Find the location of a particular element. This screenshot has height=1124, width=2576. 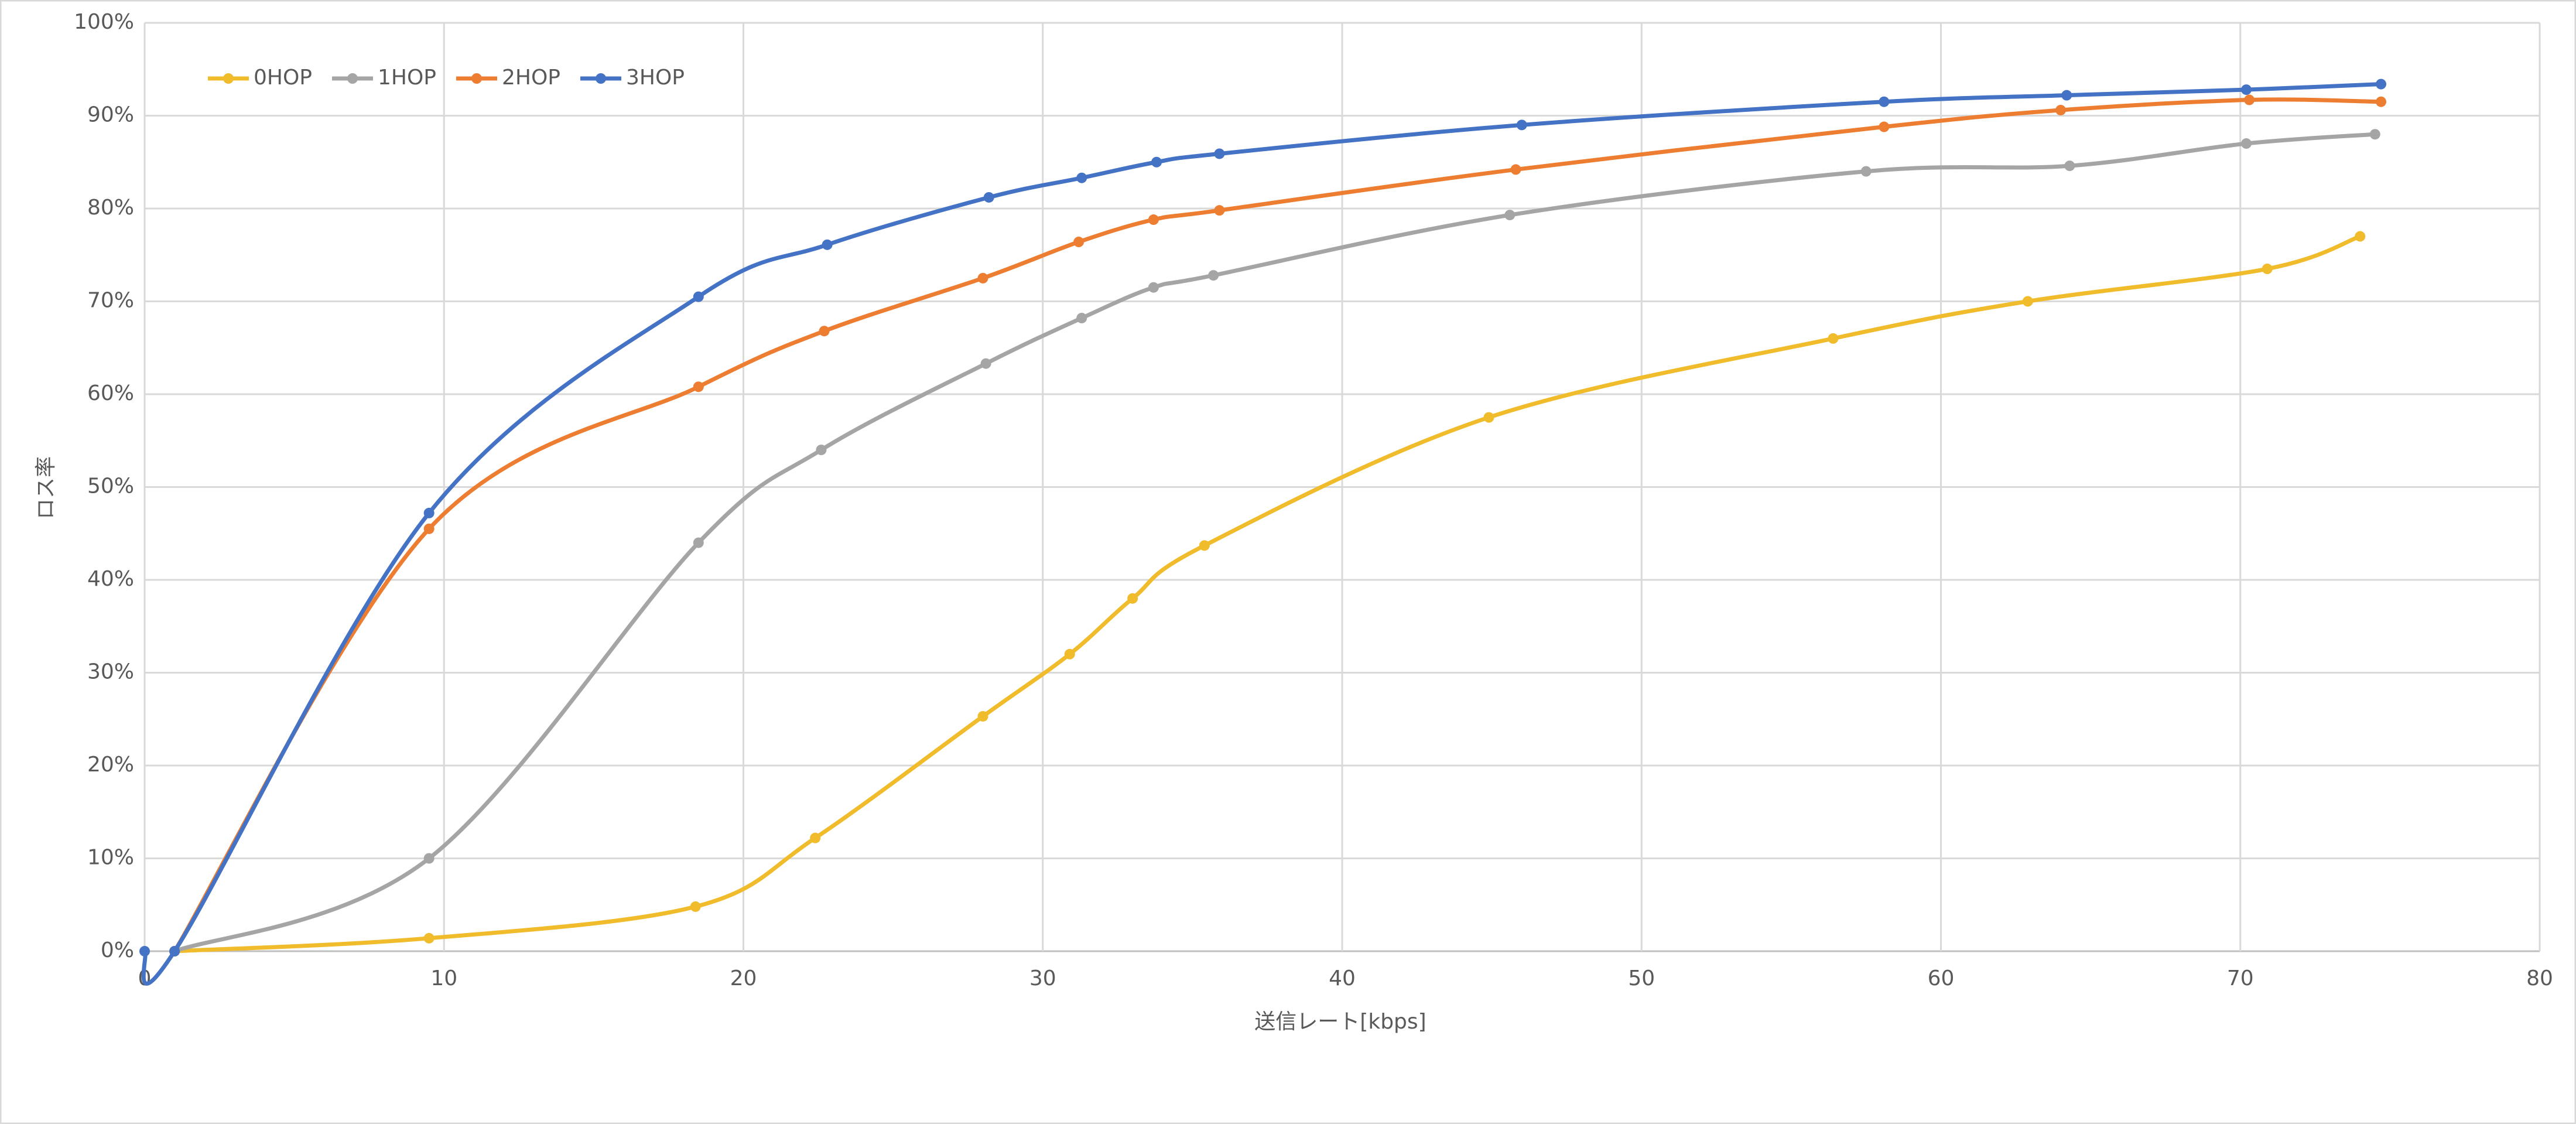

x-tick-label: 50 is located at coordinates (1641, 978).